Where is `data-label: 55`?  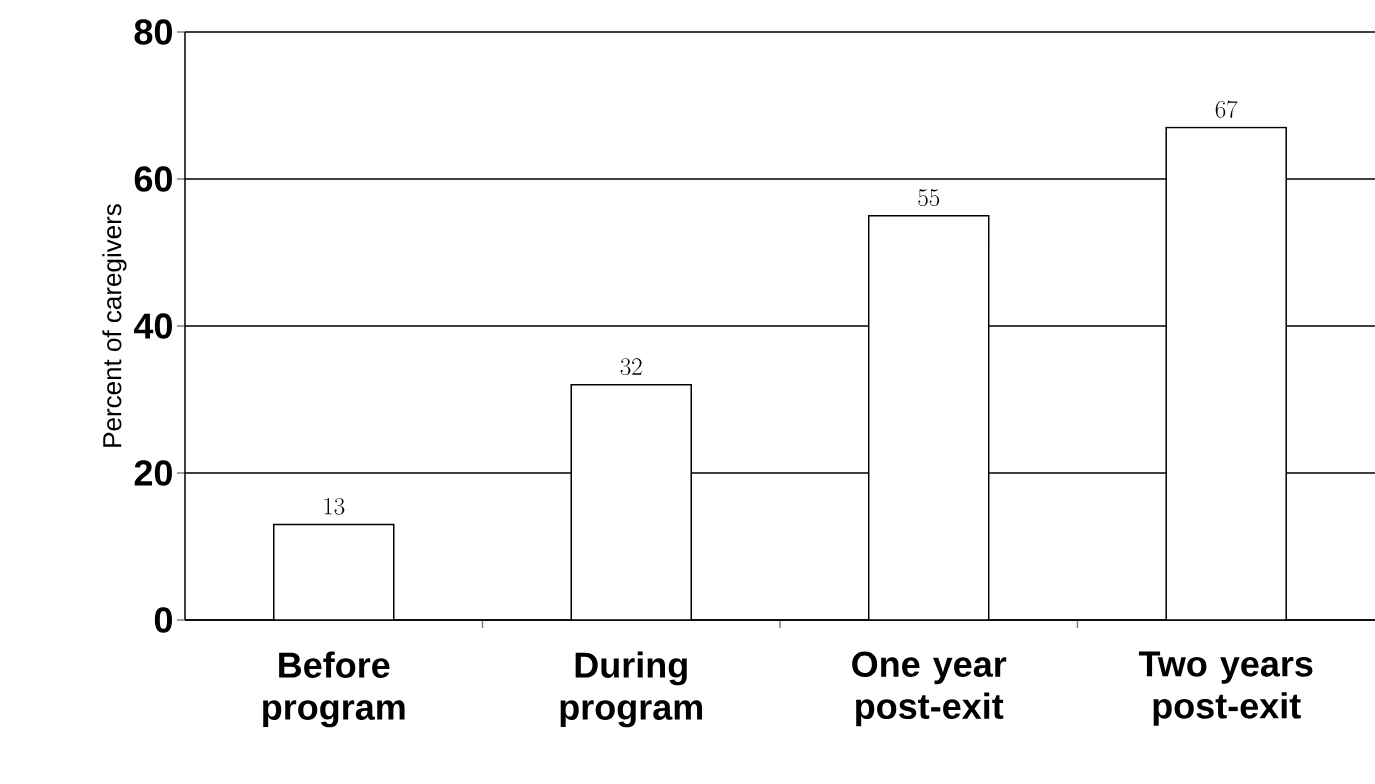
data-label: 55 is located at coordinates (929, 198).